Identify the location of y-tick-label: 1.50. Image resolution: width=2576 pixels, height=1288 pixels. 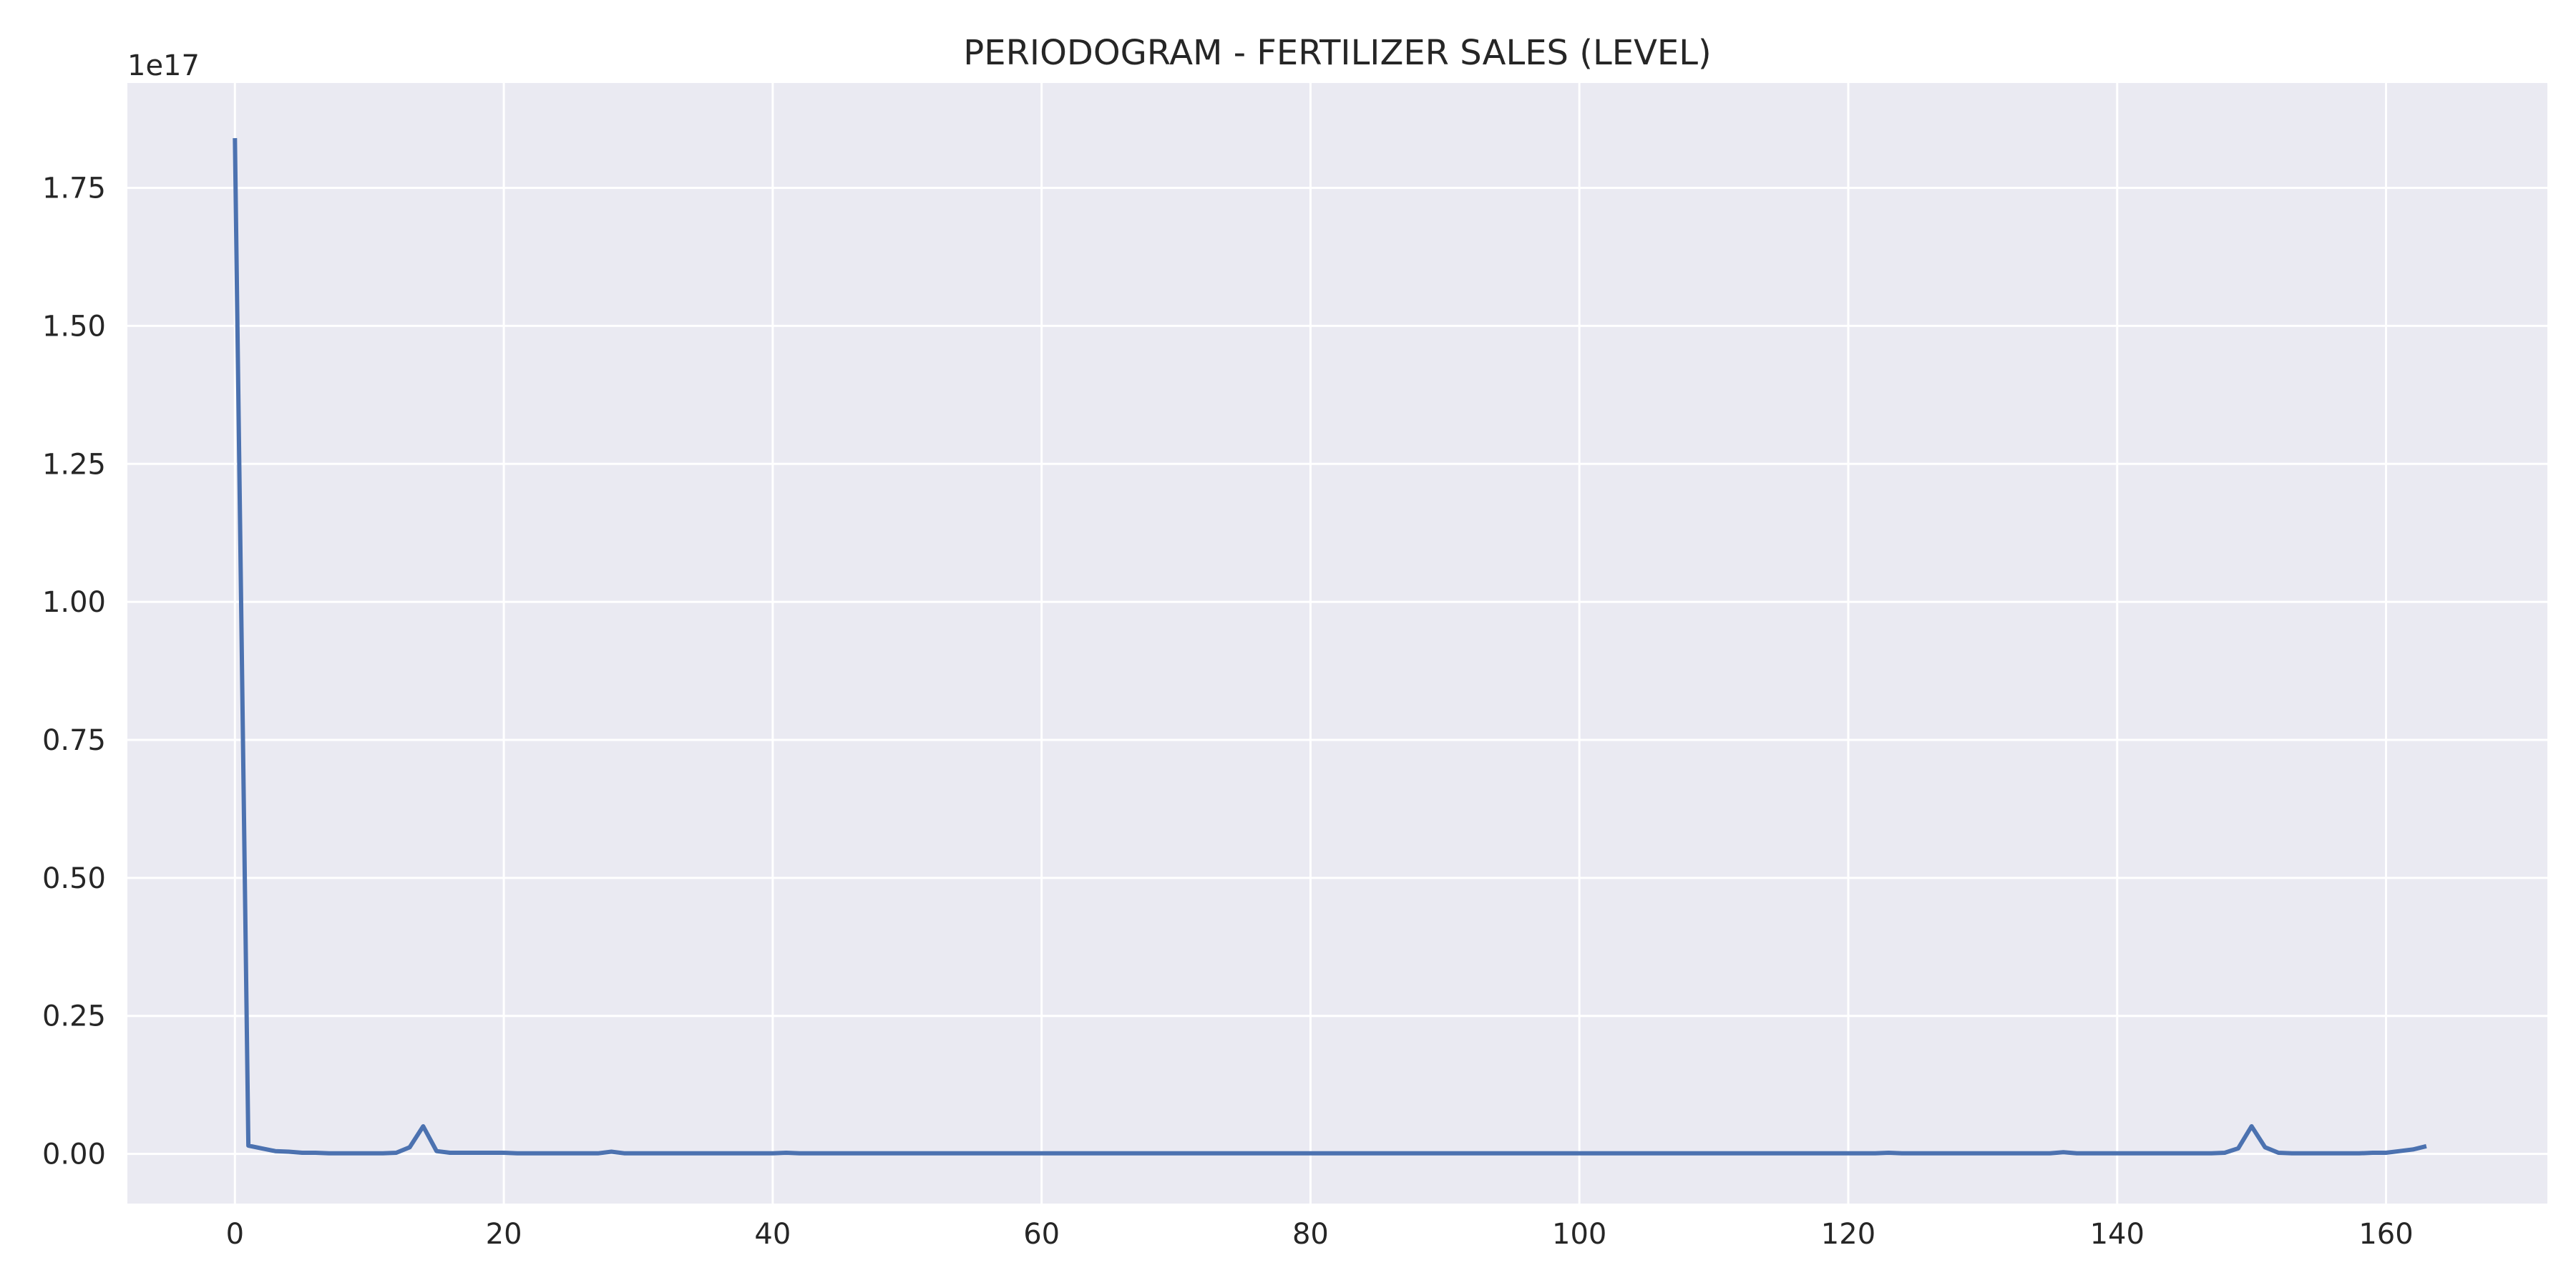
(74, 326).